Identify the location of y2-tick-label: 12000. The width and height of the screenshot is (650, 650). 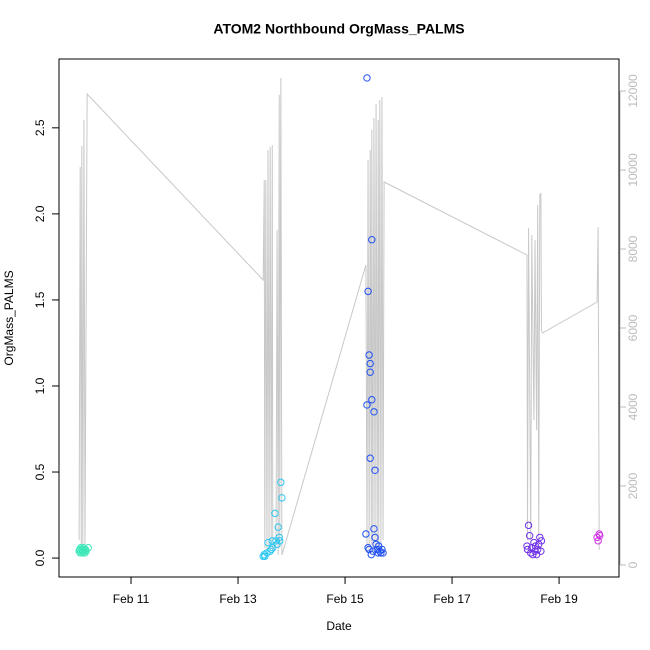
(633, 91).